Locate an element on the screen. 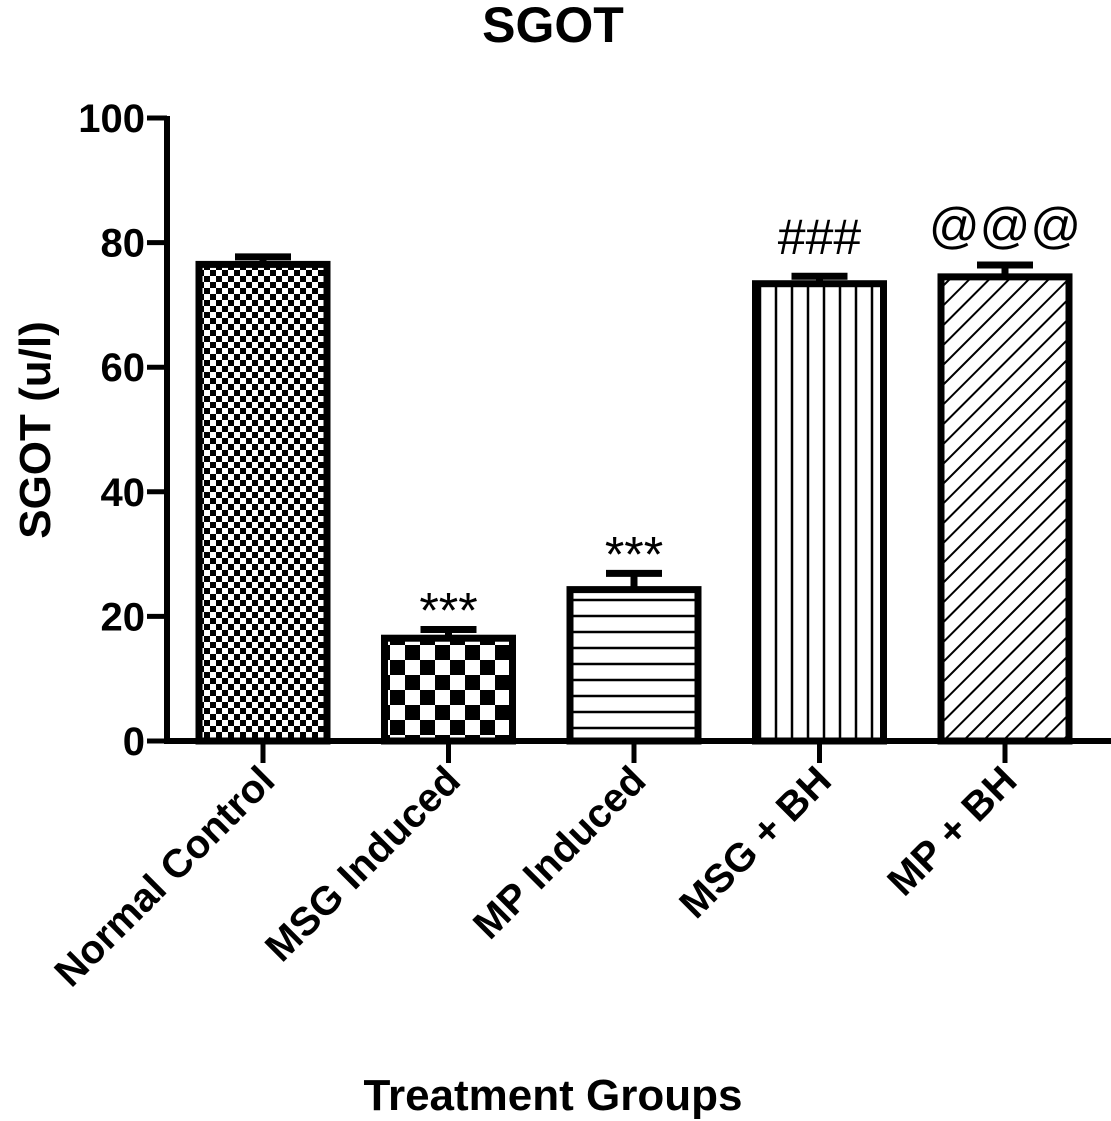 This screenshot has width=1111, height=1121. x-tick-label-mp-induced: MP Induced is located at coordinates (559, 852).